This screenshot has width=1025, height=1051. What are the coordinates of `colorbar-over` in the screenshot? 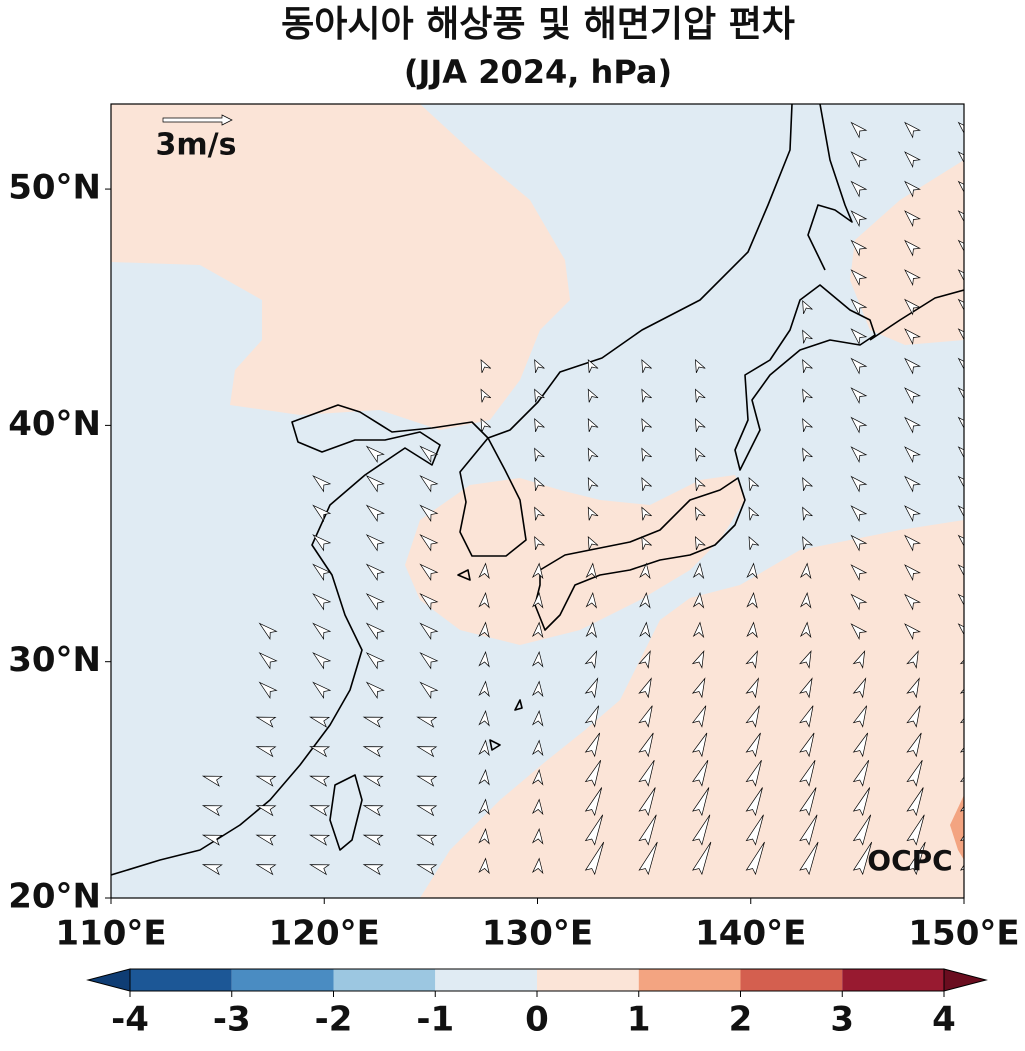 It's located at (965, 980).